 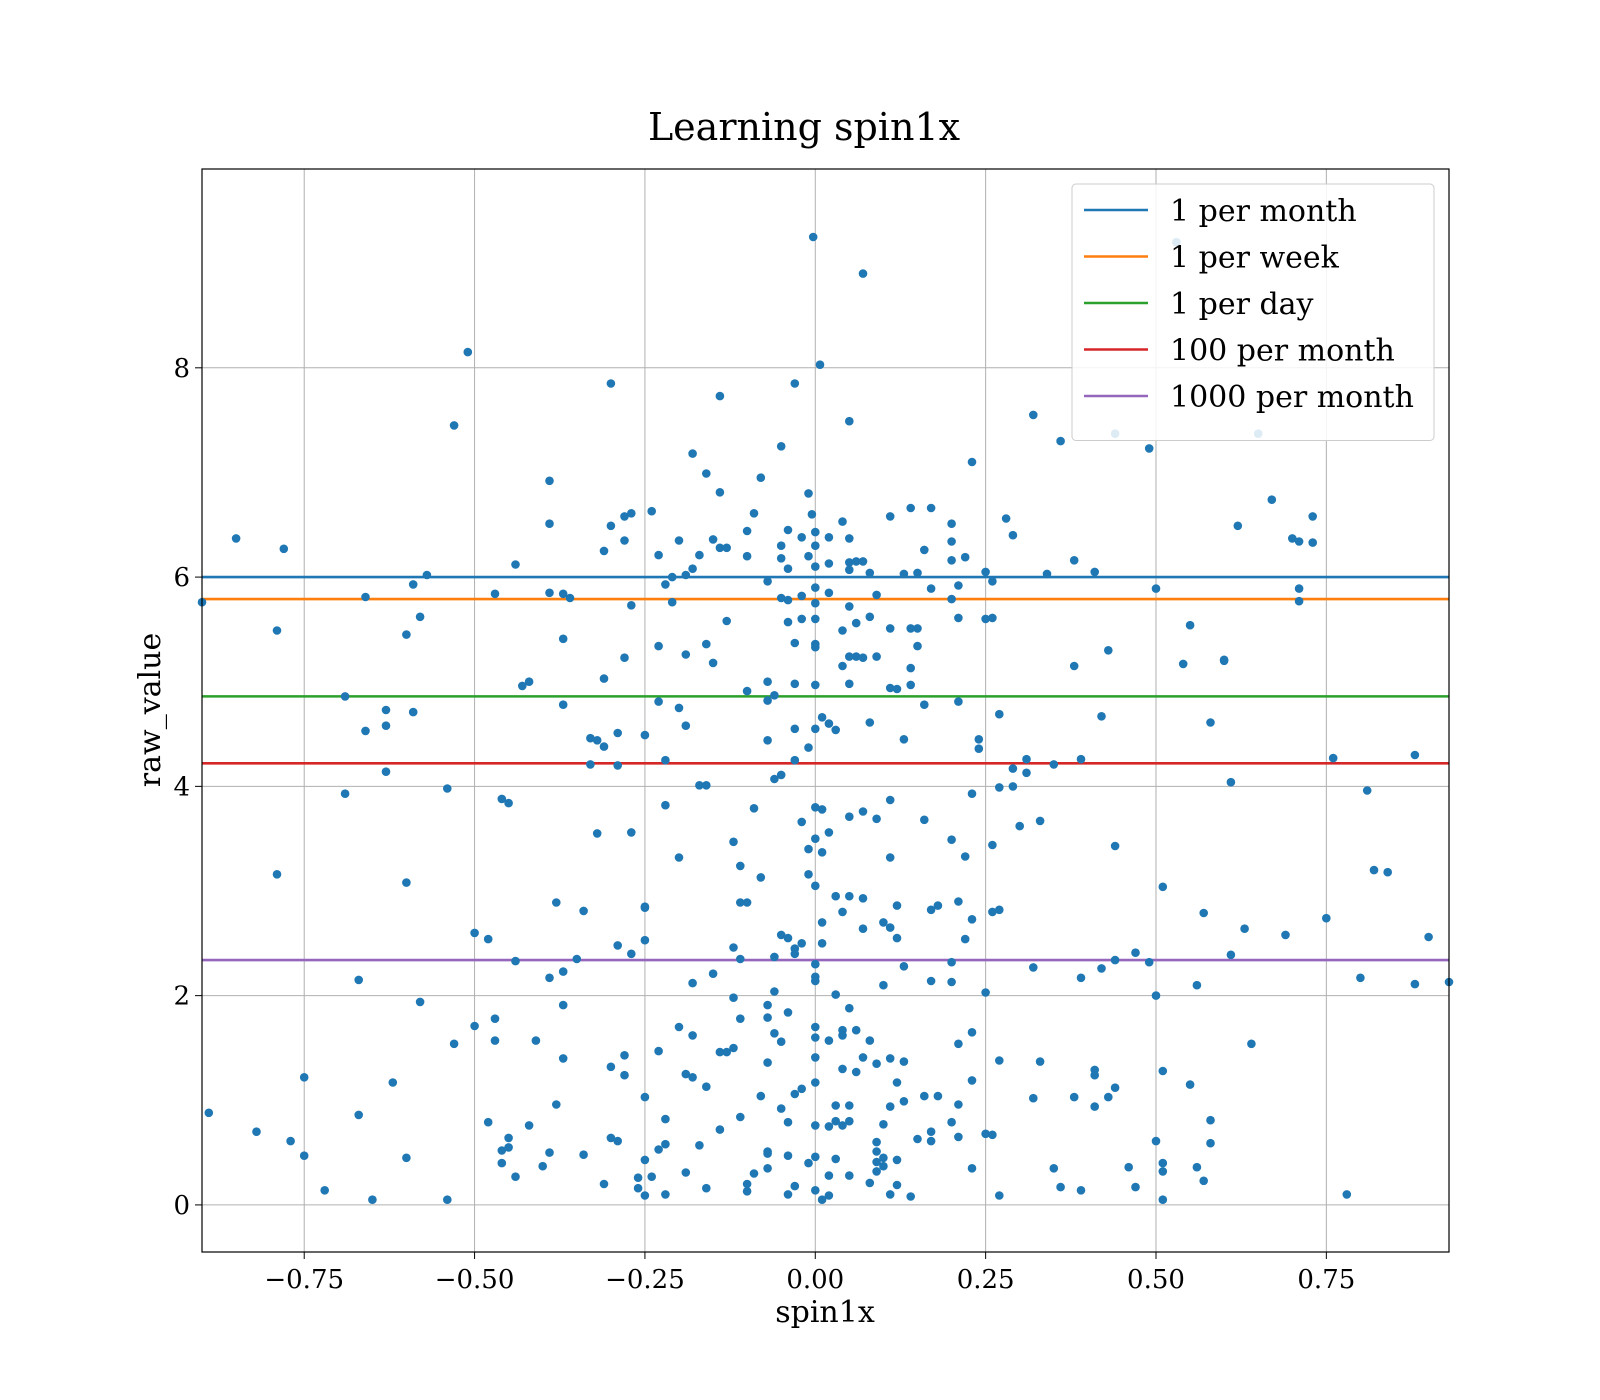 What do you see at coordinates (181, 997) in the screenshot?
I see `y-tick-label: 2` at bounding box center [181, 997].